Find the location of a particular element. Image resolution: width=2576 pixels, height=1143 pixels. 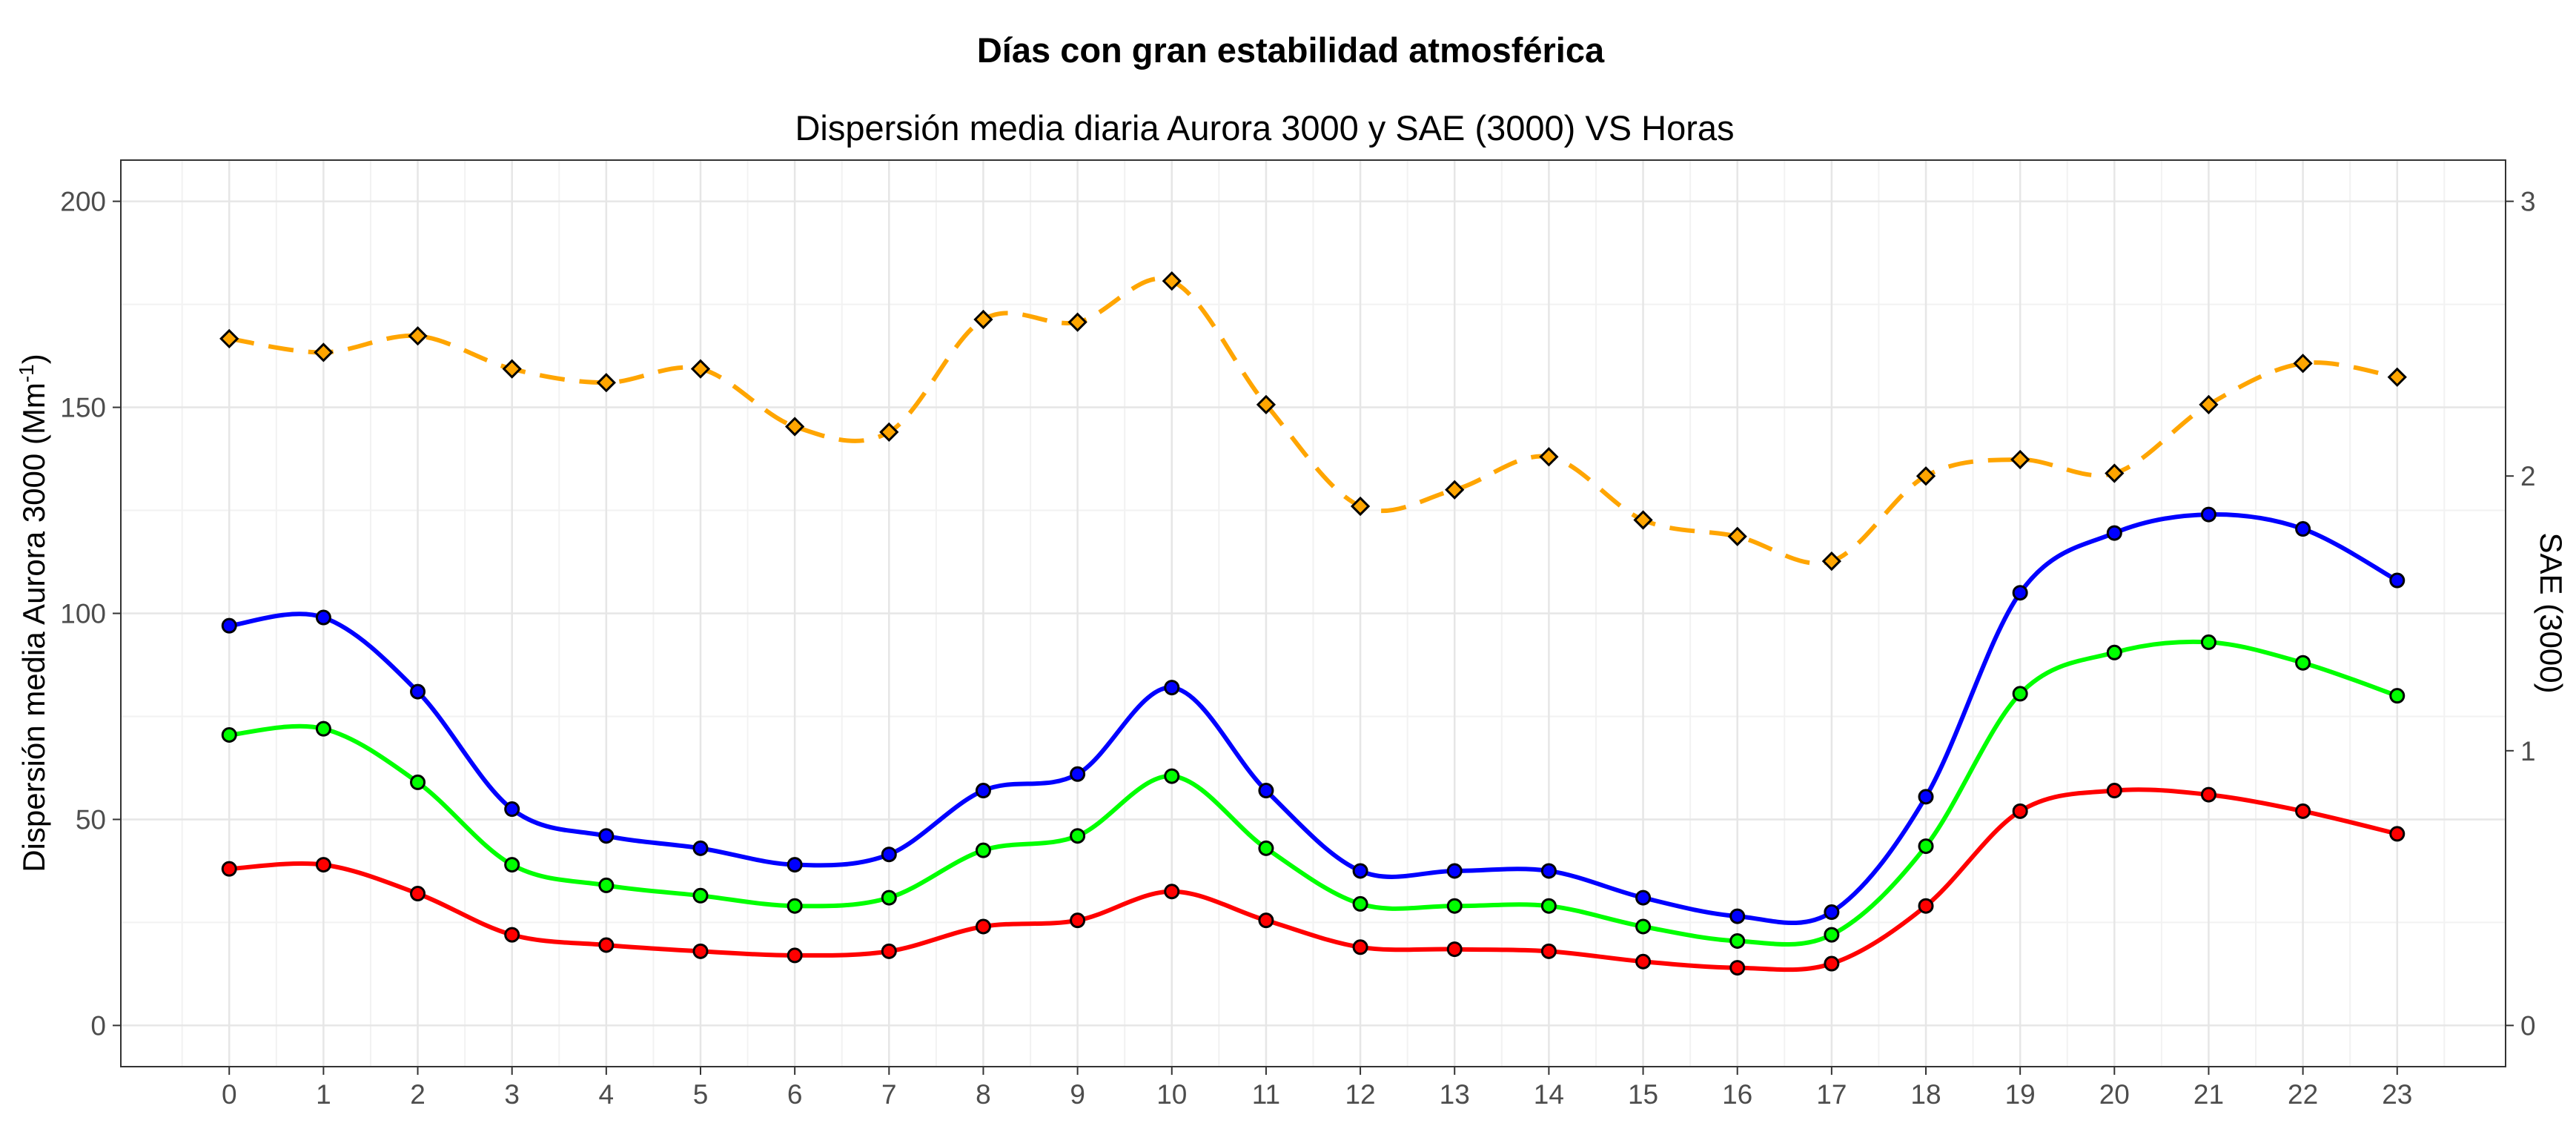

x-tick-label: 22 is located at coordinates (2303, 1094).